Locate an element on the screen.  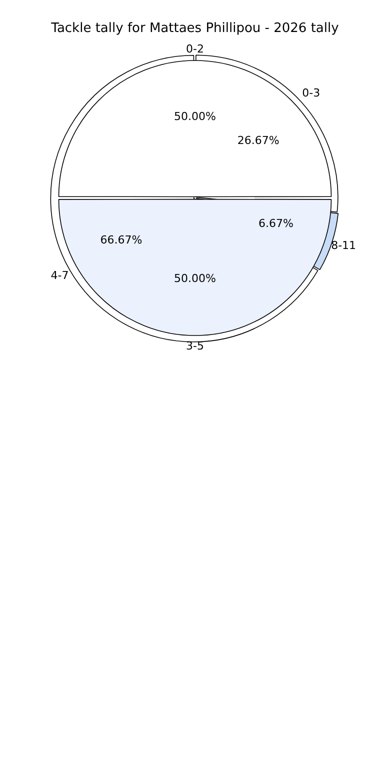
text: 6.67% is located at coordinates (276, 223).